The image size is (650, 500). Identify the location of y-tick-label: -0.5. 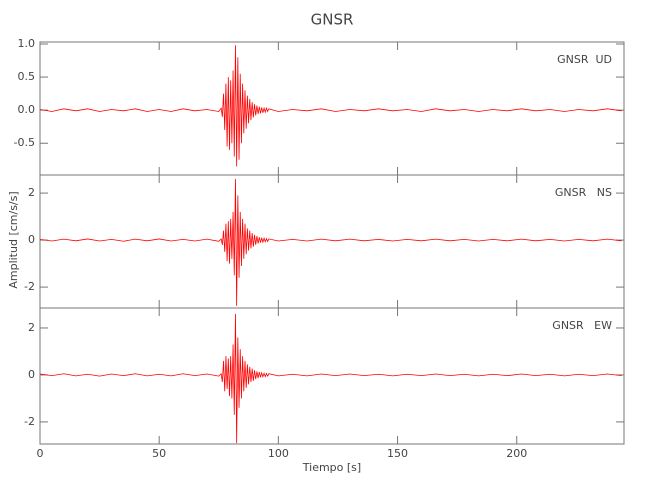
(24, 142).